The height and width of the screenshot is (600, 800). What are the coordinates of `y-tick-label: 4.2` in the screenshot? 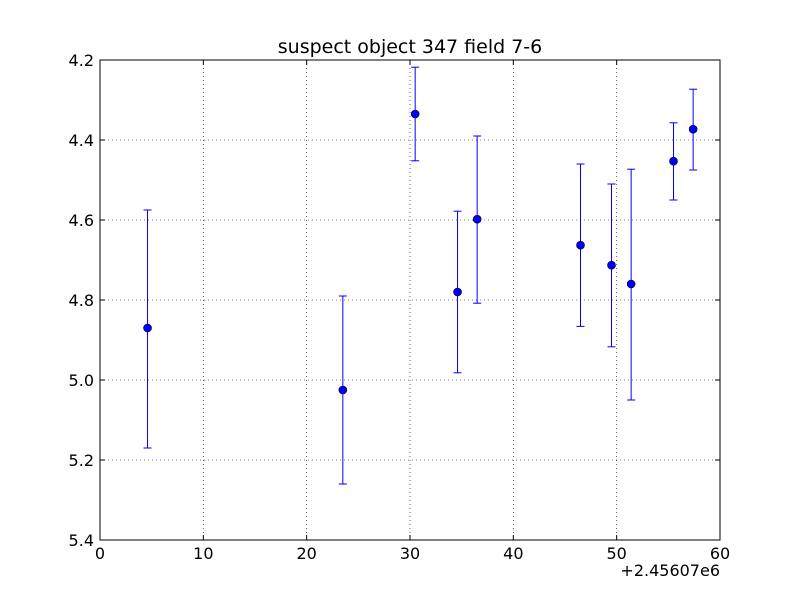 It's located at (81, 60).